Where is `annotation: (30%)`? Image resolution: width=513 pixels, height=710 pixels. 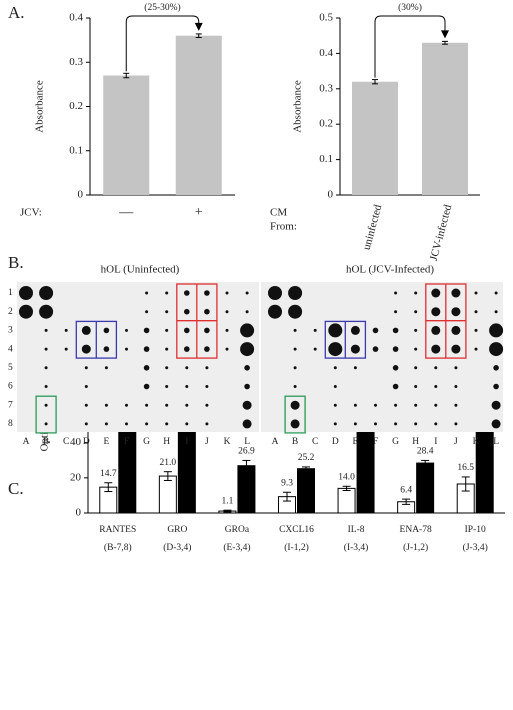 annotation: (30%) is located at coordinates (410, 7).